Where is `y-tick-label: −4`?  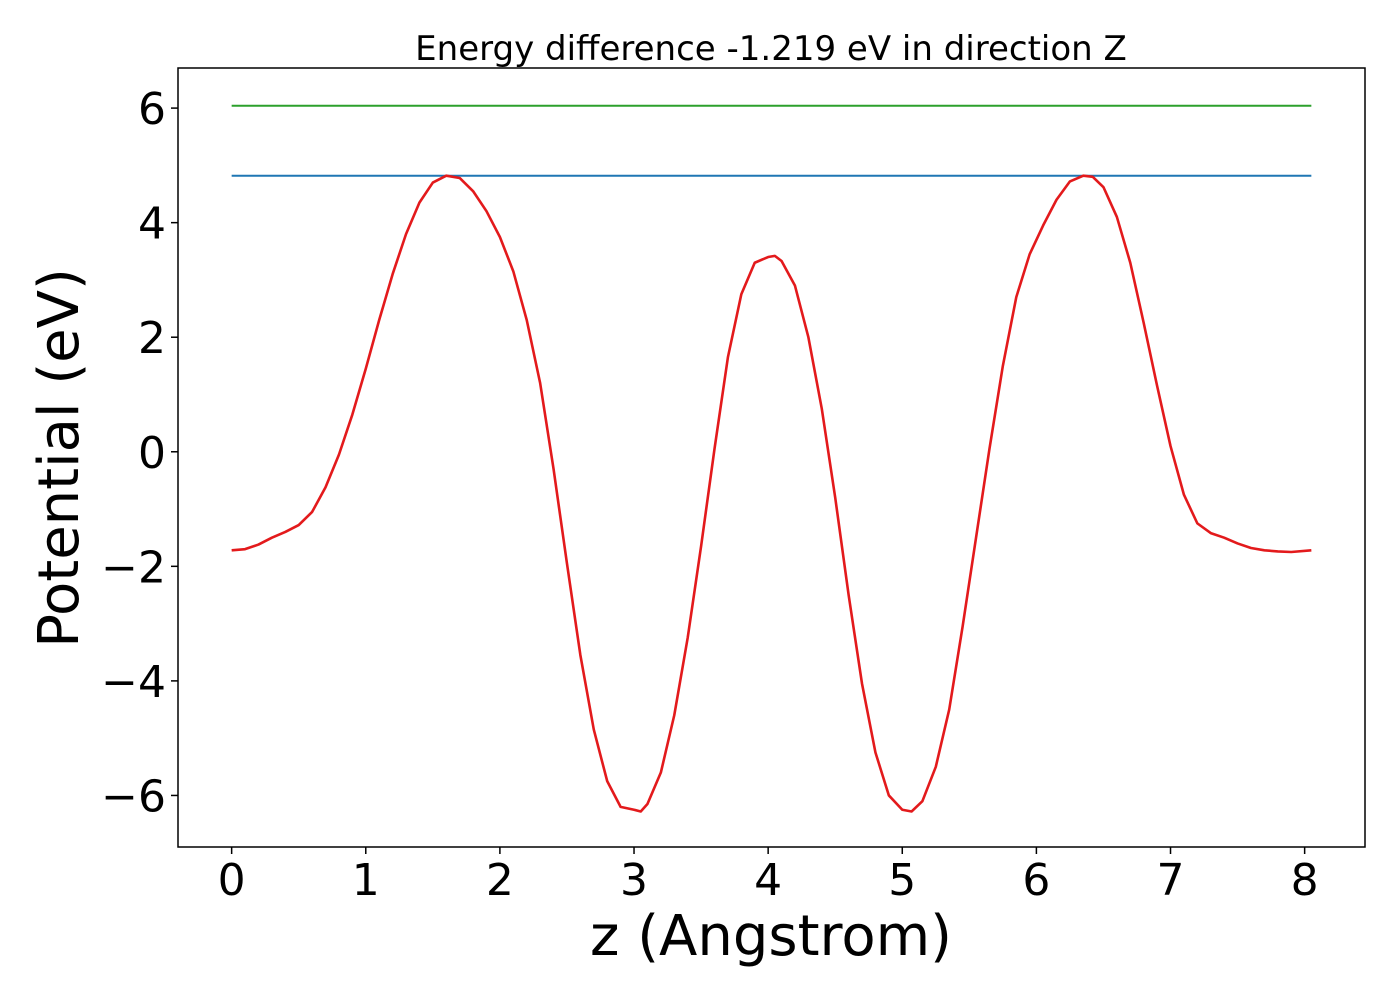 y-tick-label: −4 is located at coordinates (133, 682).